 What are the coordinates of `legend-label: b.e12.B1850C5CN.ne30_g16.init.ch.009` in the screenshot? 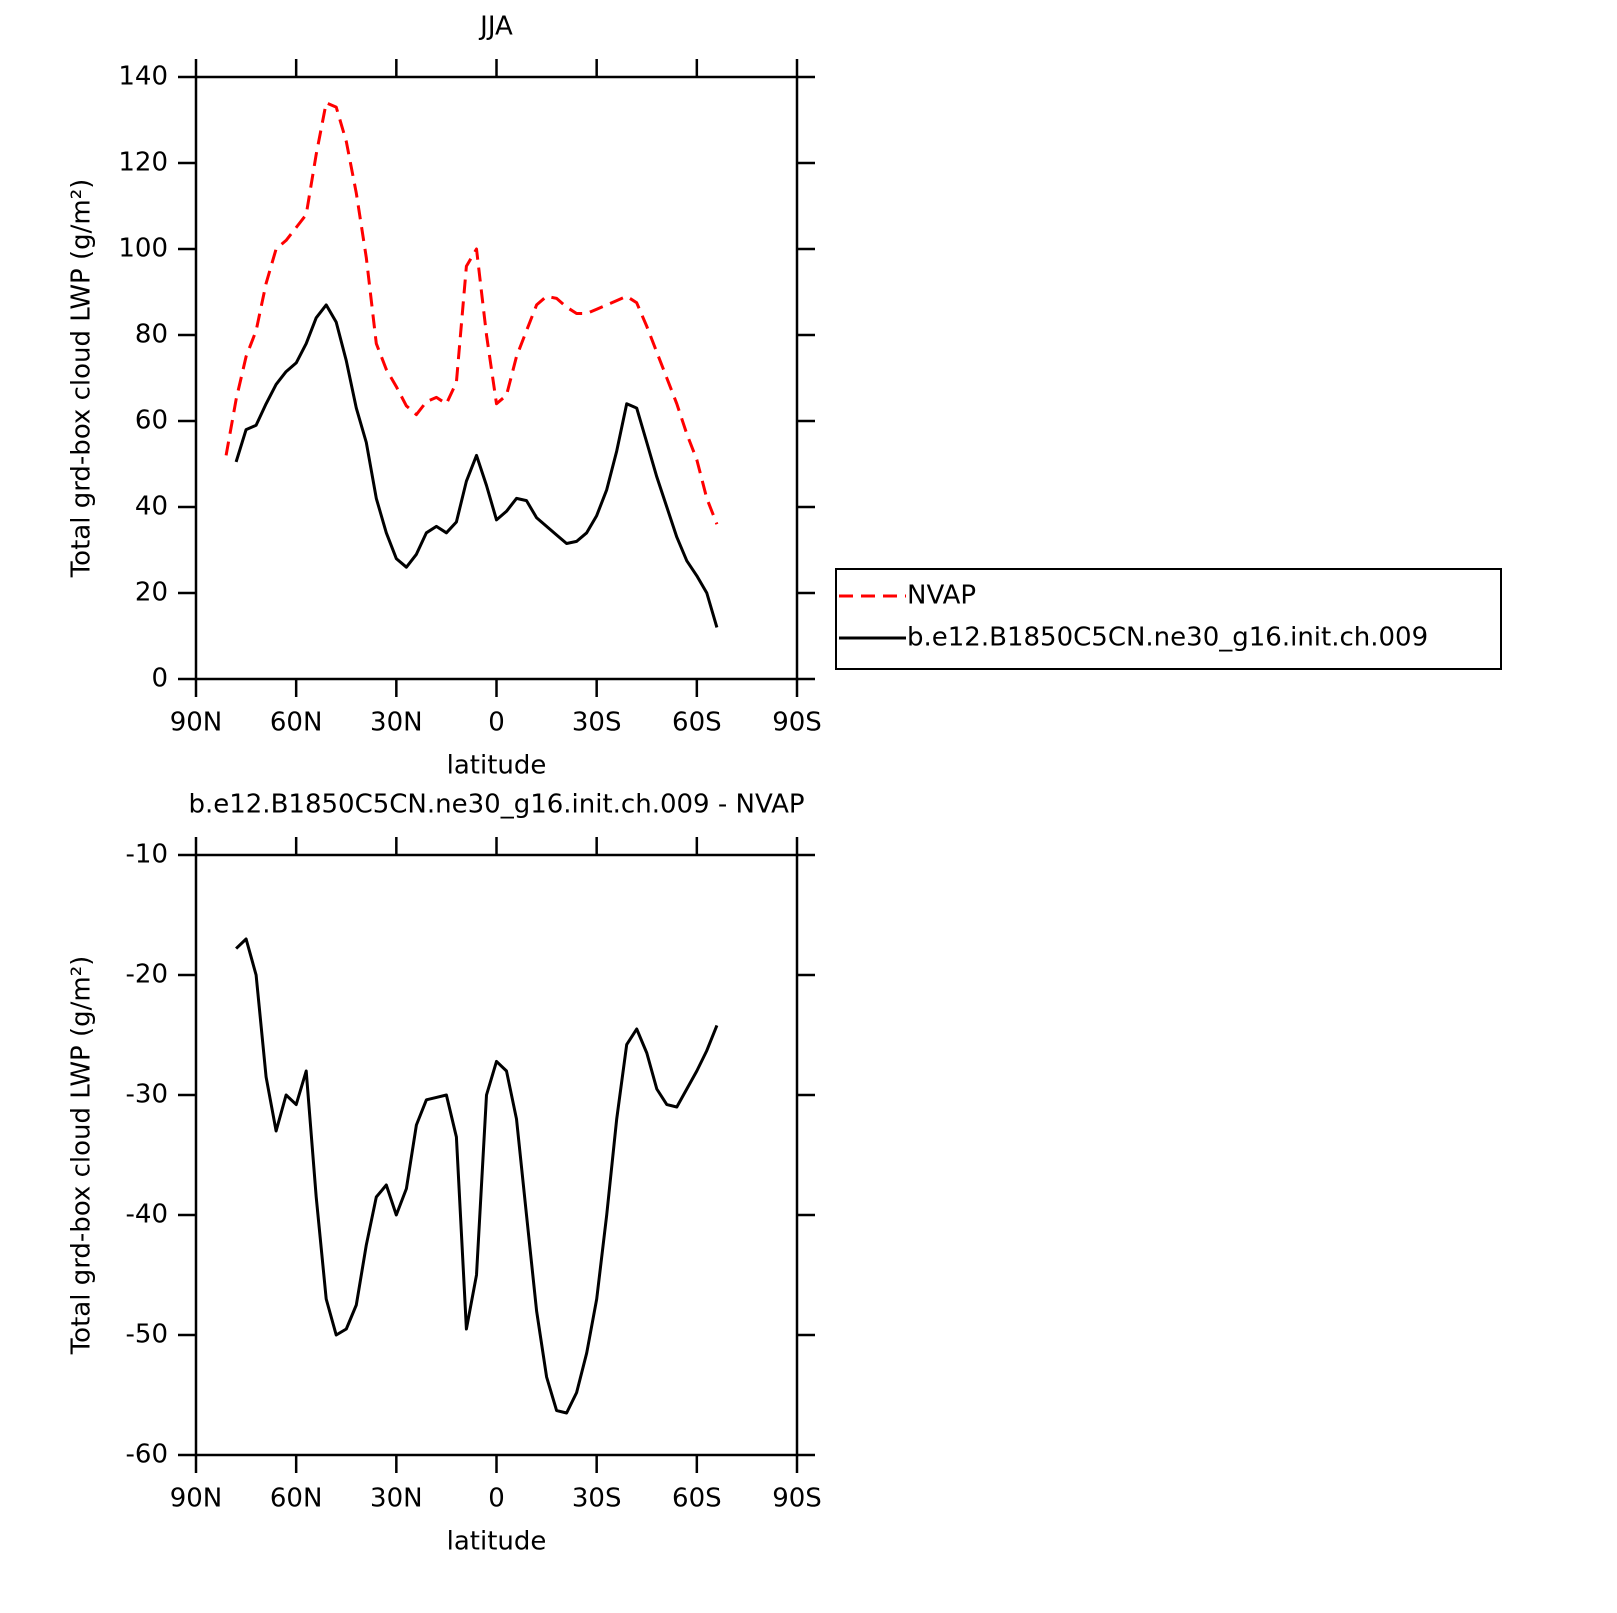 It's located at (1167, 638).